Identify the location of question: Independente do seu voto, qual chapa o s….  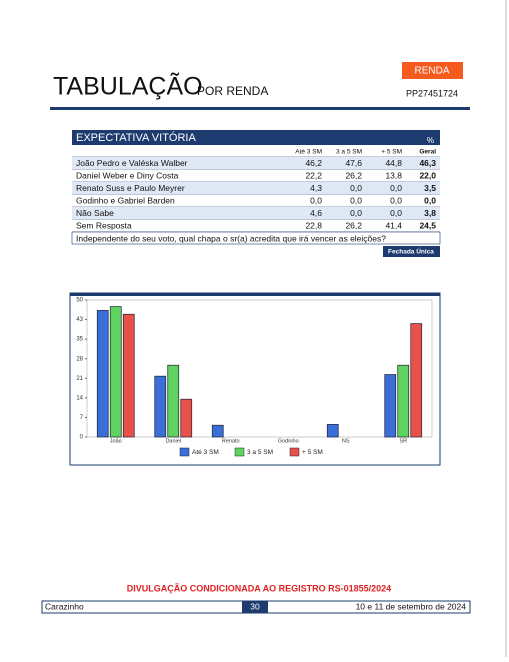
(231, 238).